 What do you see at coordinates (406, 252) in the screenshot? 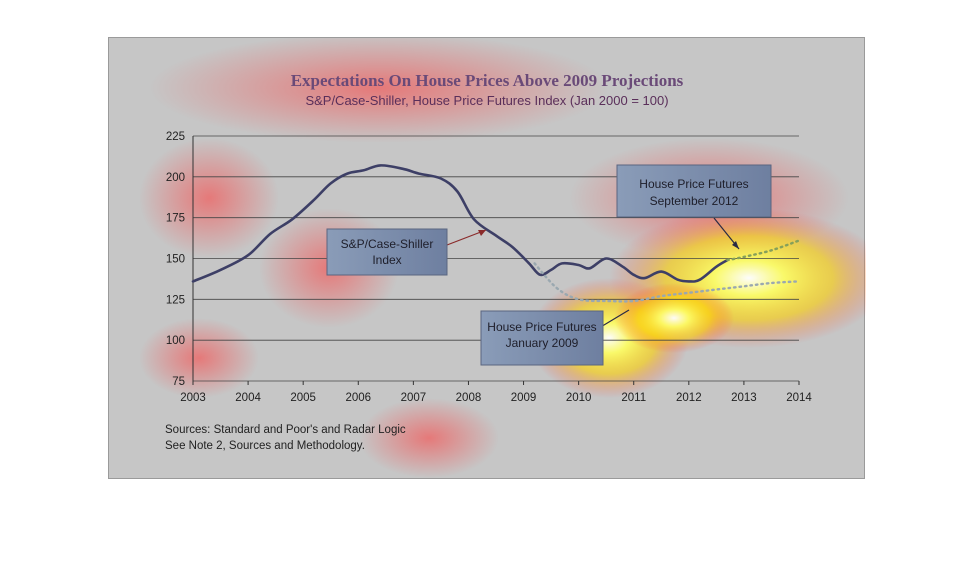
I see `annotation-case-shiller: S&P/Case-Shiller Index` at bounding box center [406, 252].